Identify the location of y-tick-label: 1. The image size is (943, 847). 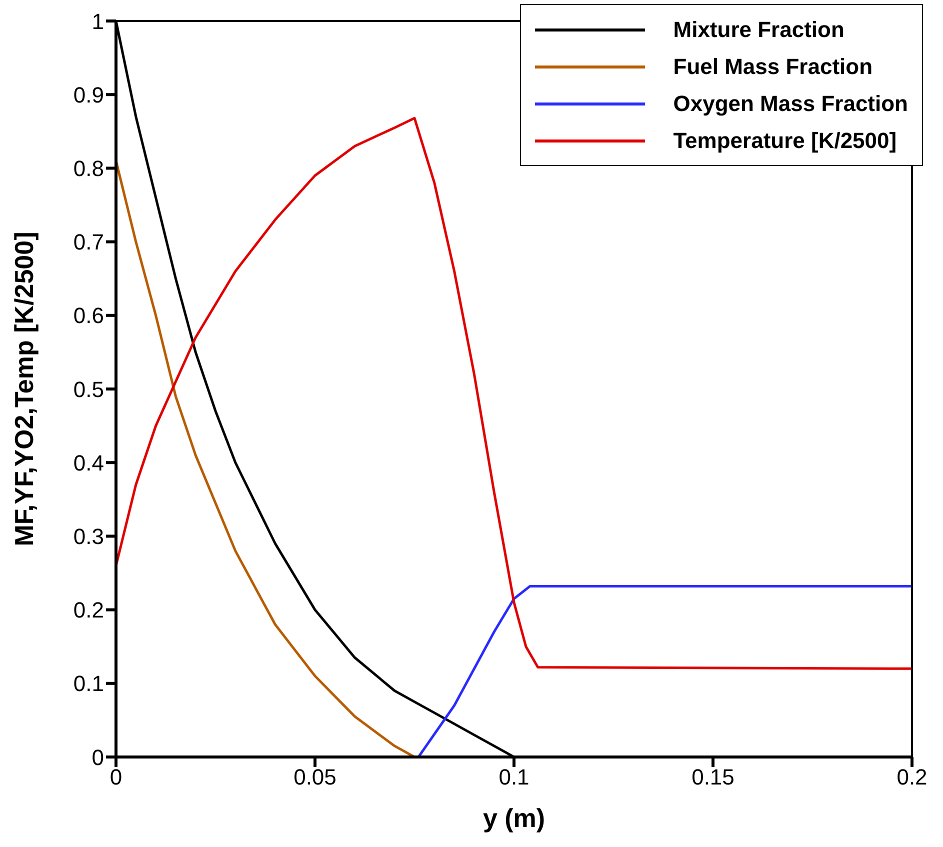
(98, 21).